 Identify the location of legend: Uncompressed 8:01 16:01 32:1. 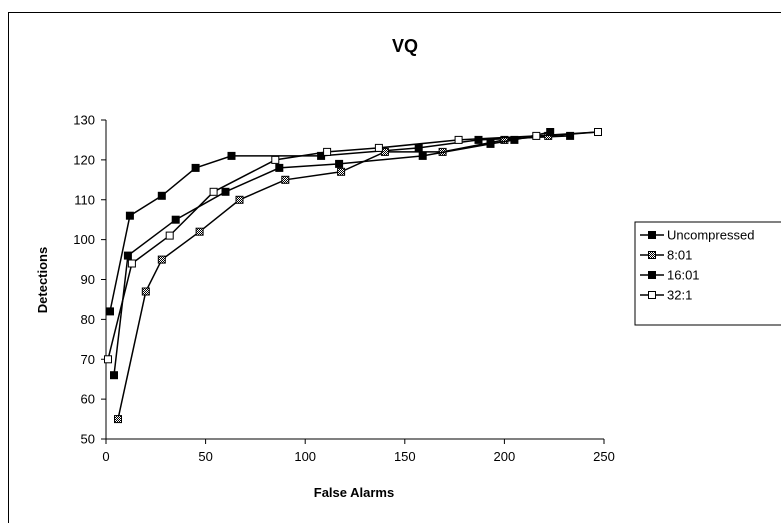
(707, 273).